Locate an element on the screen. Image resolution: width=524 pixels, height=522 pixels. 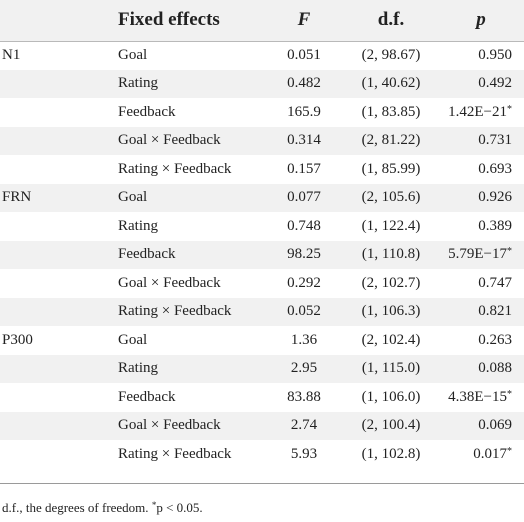
cell-f-text: 0.314 is located at coordinates (304, 140).